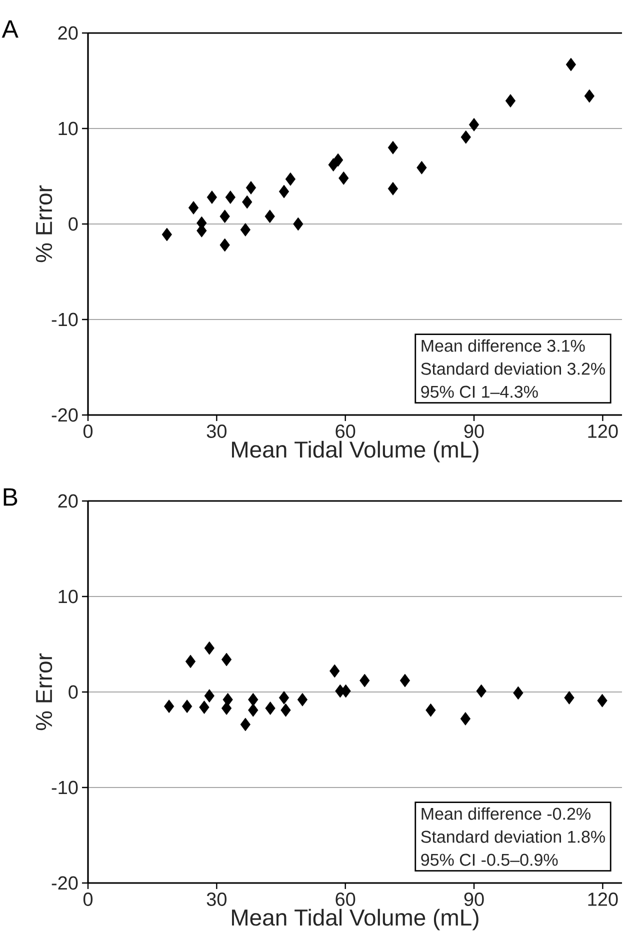 Image resolution: width=623 pixels, height=948 pixels. I want to click on chart-title: B, so click(11, 497).